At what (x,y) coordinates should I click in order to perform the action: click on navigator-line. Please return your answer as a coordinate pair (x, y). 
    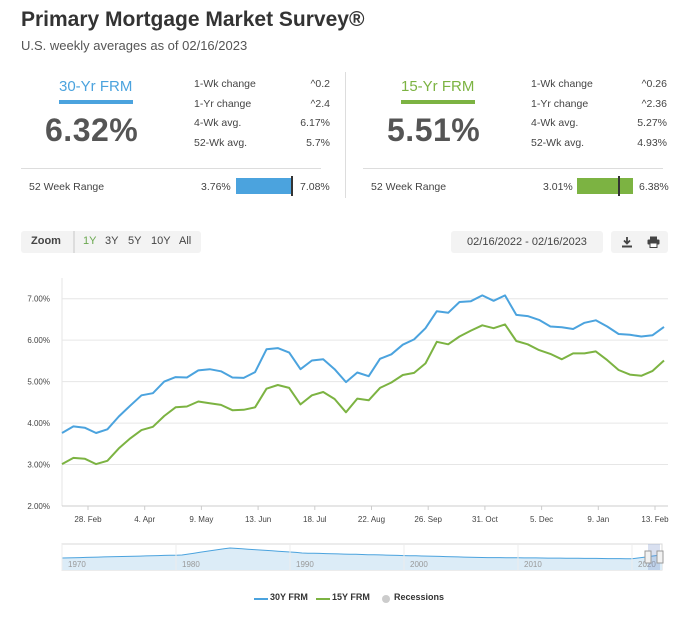
    Looking at the image, I should click on (362, 553).